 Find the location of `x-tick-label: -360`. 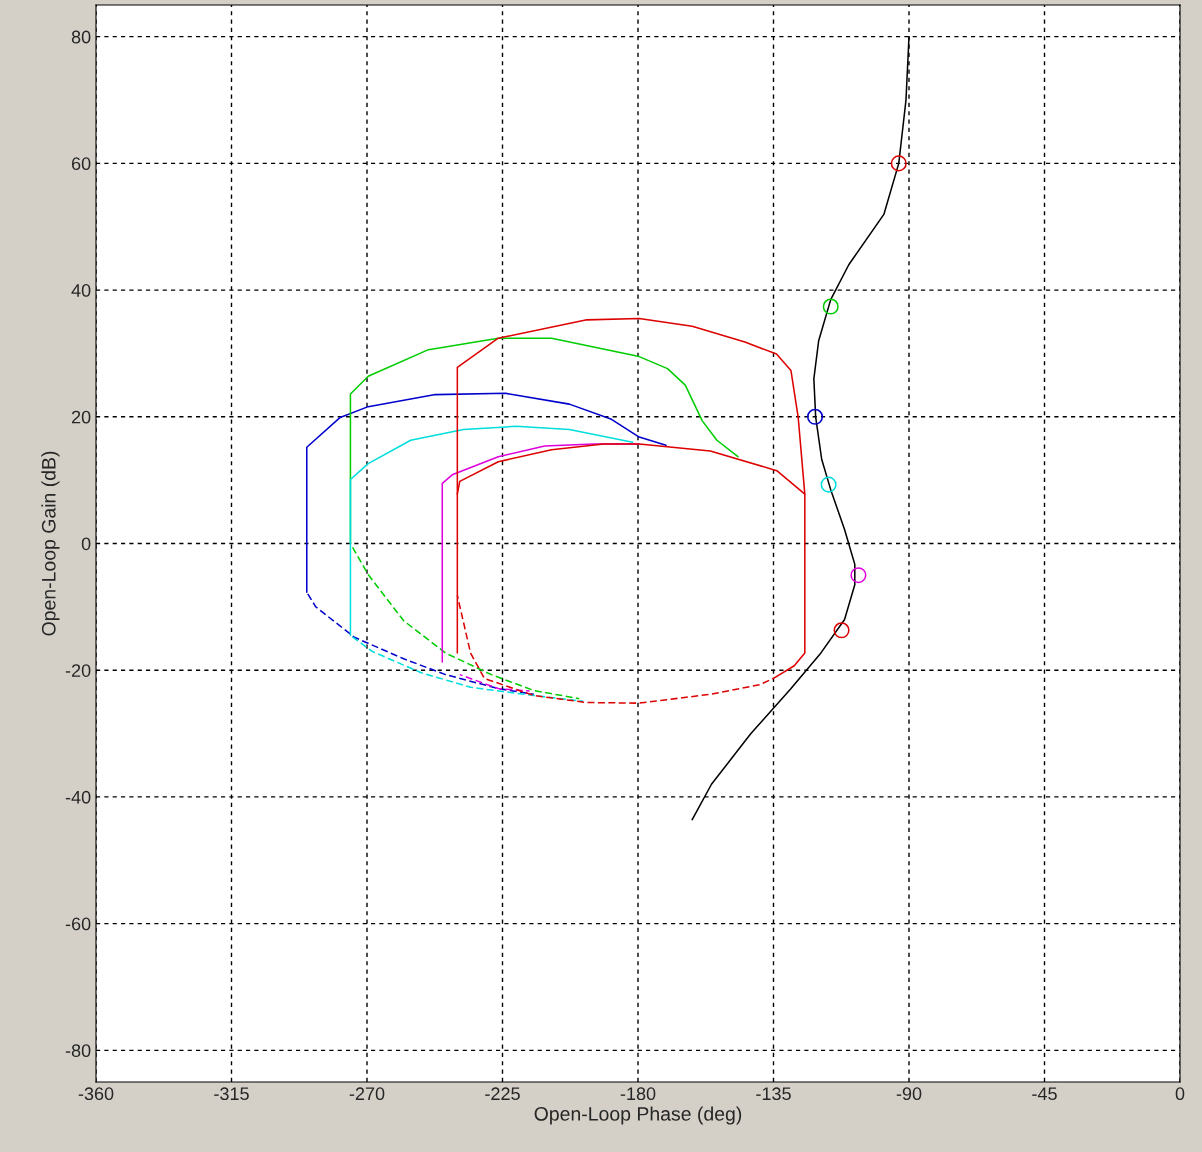

x-tick-label: -360 is located at coordinates (96, 1094).